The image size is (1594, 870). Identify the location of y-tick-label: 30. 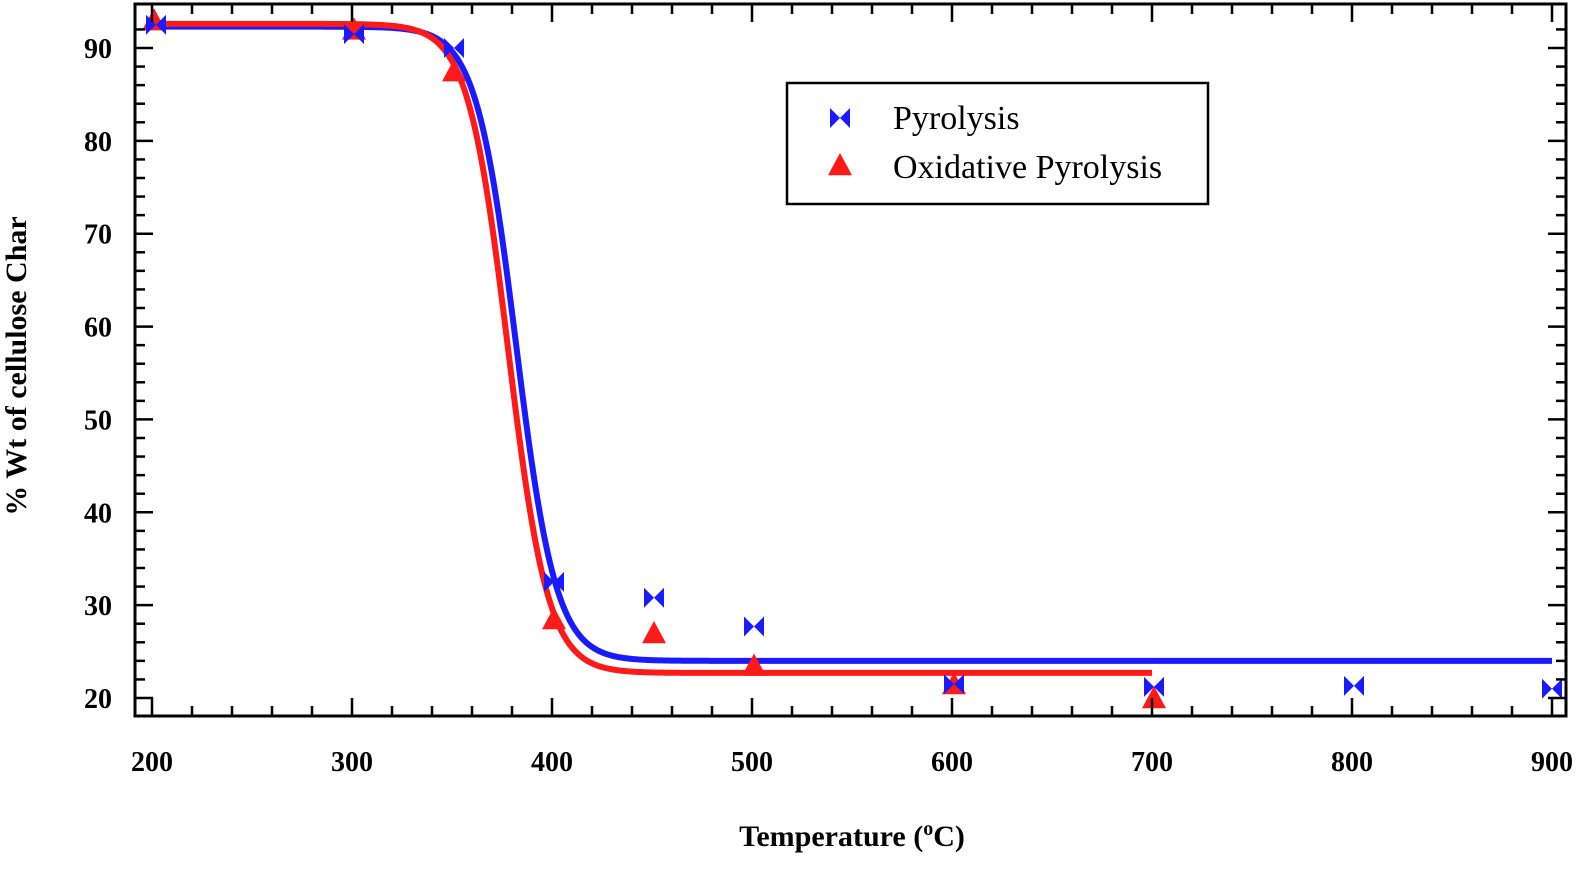
(98, 606).